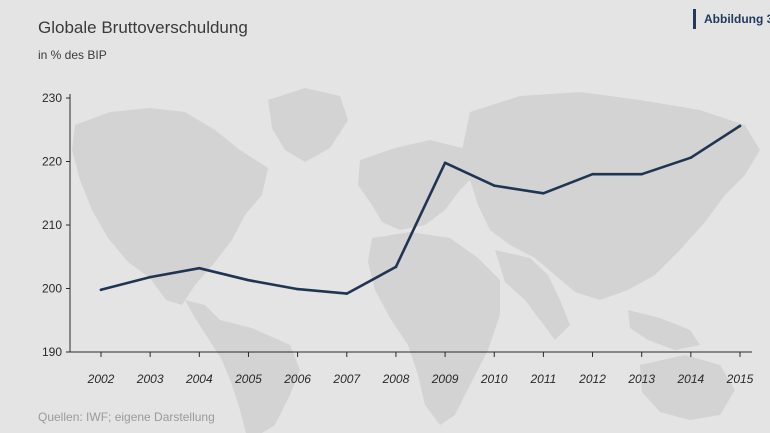 This screenshot has width=770, height=433. What do you see at coordinates (150, 379) in the screenshot?
I see `x-tick-label: 2003` at bounding box center [150, 379].